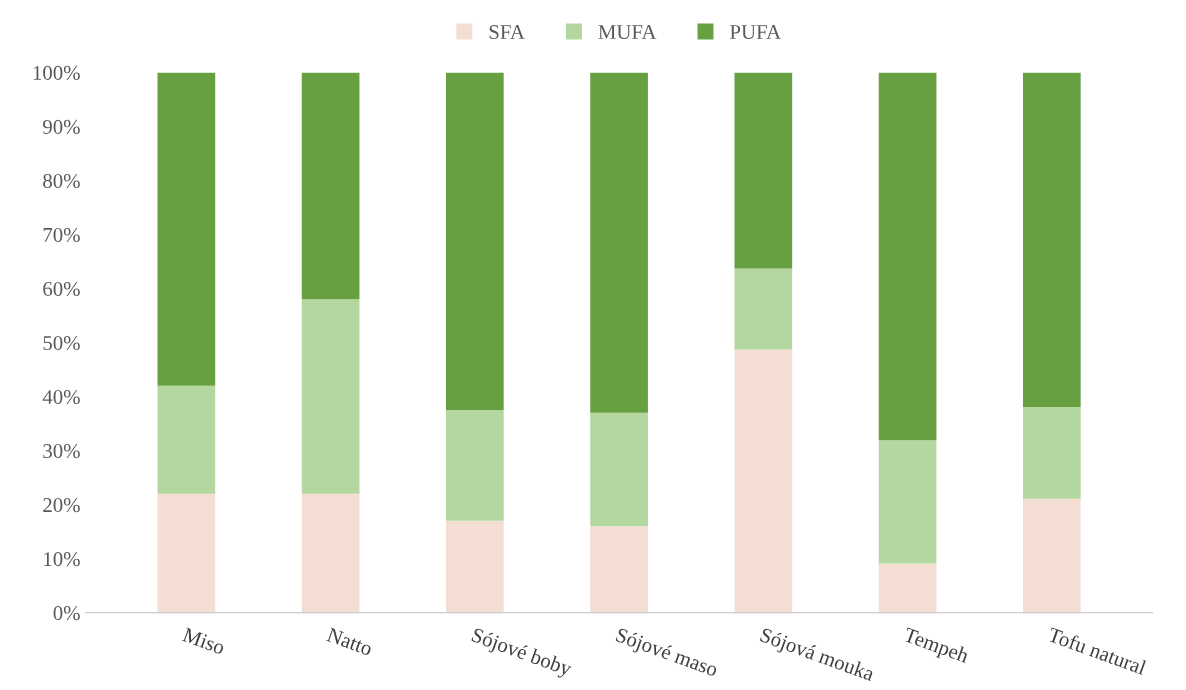  I want to click on y-tick-label: 50%, so click(61, 343).